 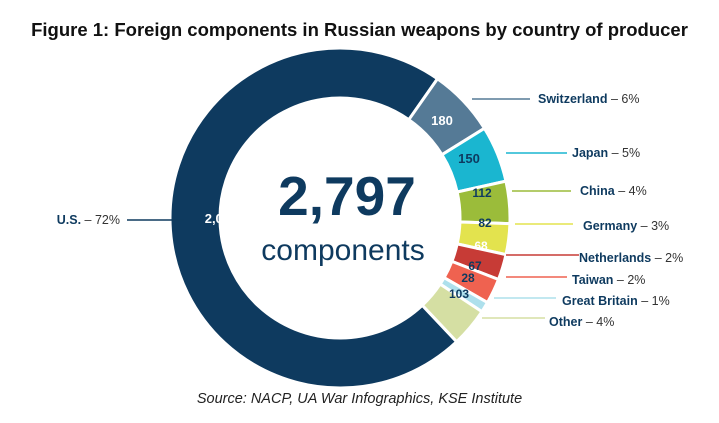 I want to click on legend-percent-netherlands: – 2%, so click(x=667, y=258).